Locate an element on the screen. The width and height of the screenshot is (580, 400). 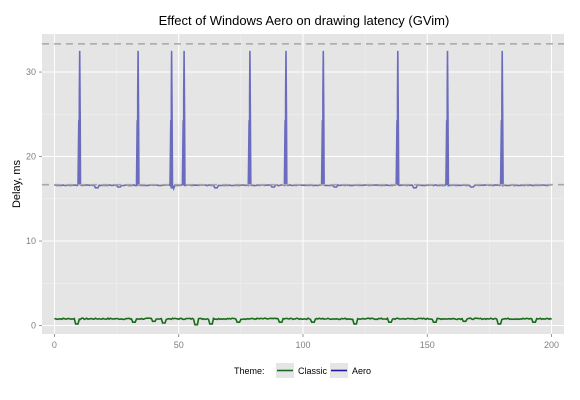
y-axis-label: Delay, ms is located at coordinates (17, 183).